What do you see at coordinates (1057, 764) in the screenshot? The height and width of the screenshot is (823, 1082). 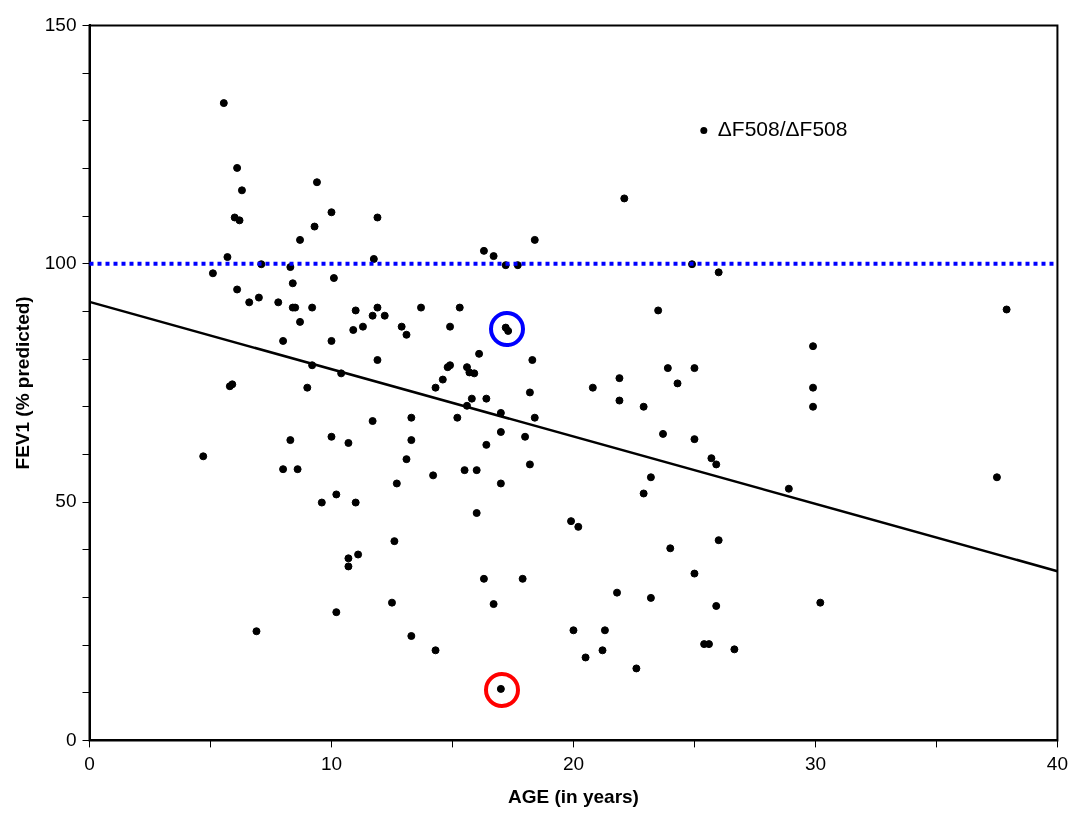 I see `x-tick-label: 40` at bounding box center [1057, 764].